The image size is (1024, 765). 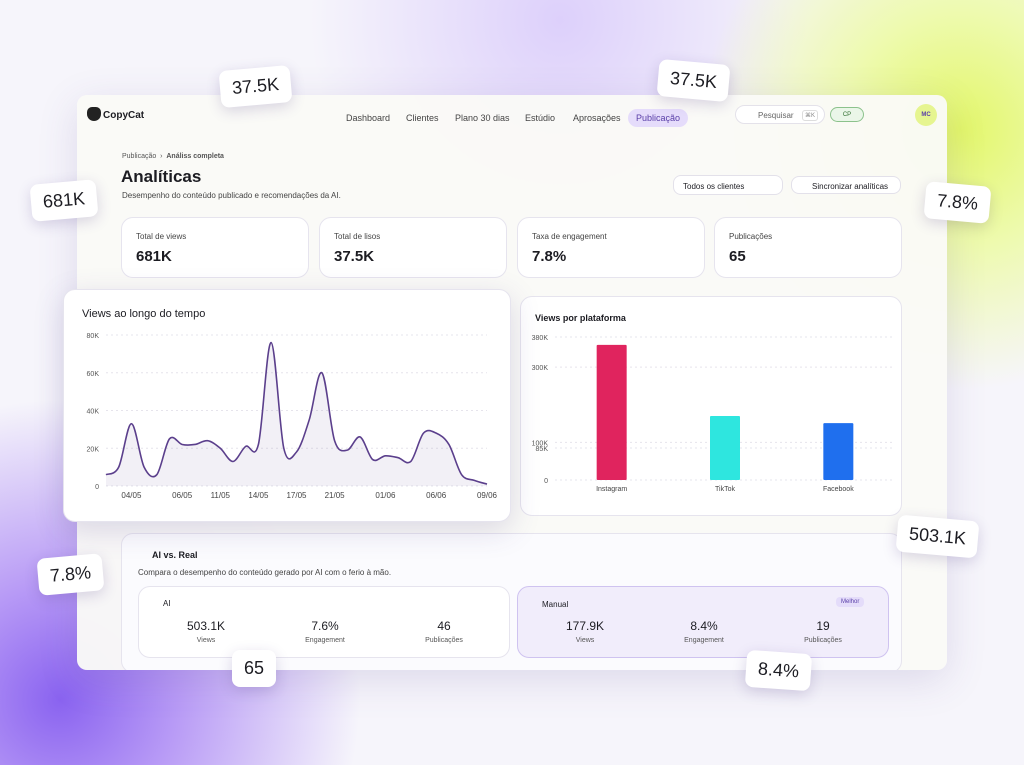 What do you see at coordinates (94, 114) in the screenshot?
I see `logo-icon` at bounding box center [94, 114].